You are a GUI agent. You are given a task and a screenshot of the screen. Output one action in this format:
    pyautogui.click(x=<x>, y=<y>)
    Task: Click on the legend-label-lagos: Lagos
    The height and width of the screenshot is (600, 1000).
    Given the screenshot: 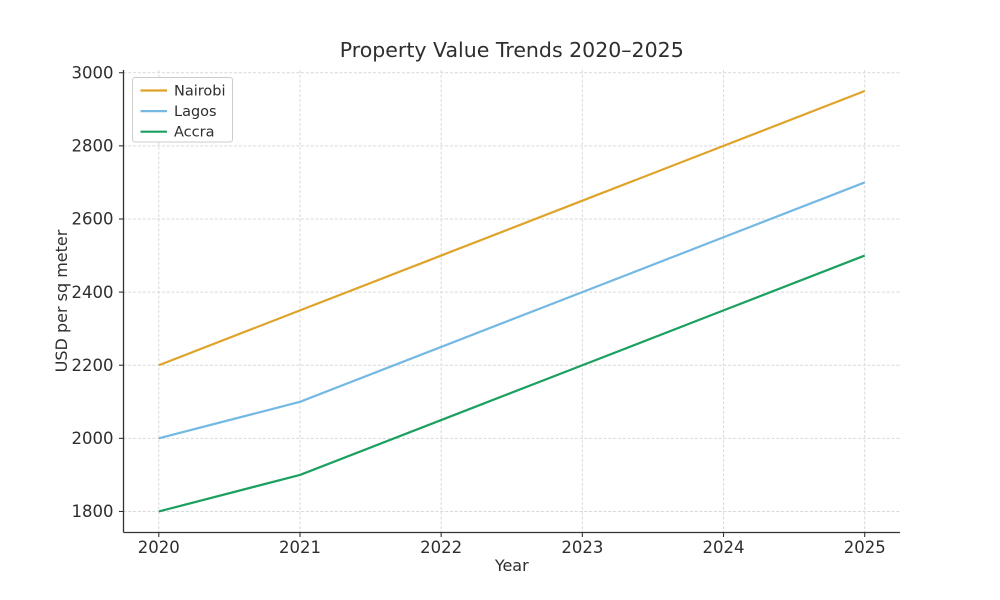 What is the action you would take?
    pyautogui.click(x=195, y=112)
    